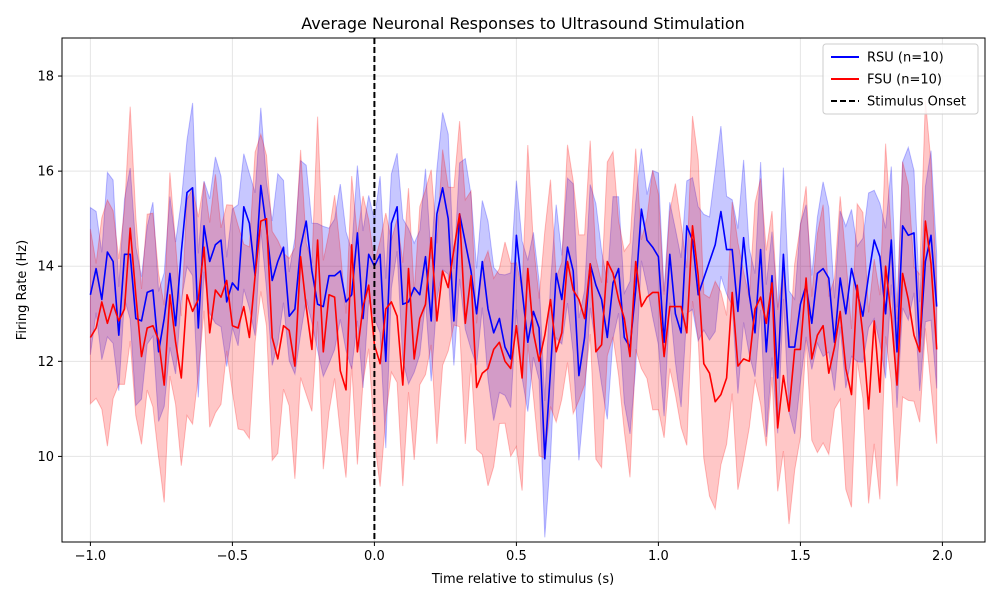  What do you see at coordinates (658, 556) in the screenshot?
I see `x-tick-label: 1.0` at bounding box center [658, 556].